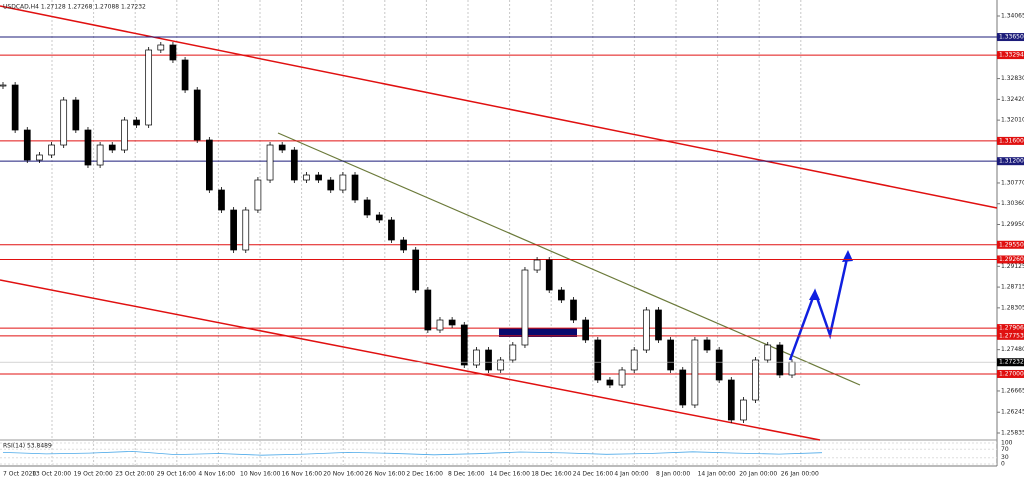  Describe the element at coordinates (216, 474) in the screenshot. I see `x-tick-label: 4 Nov 16:00` at that location.